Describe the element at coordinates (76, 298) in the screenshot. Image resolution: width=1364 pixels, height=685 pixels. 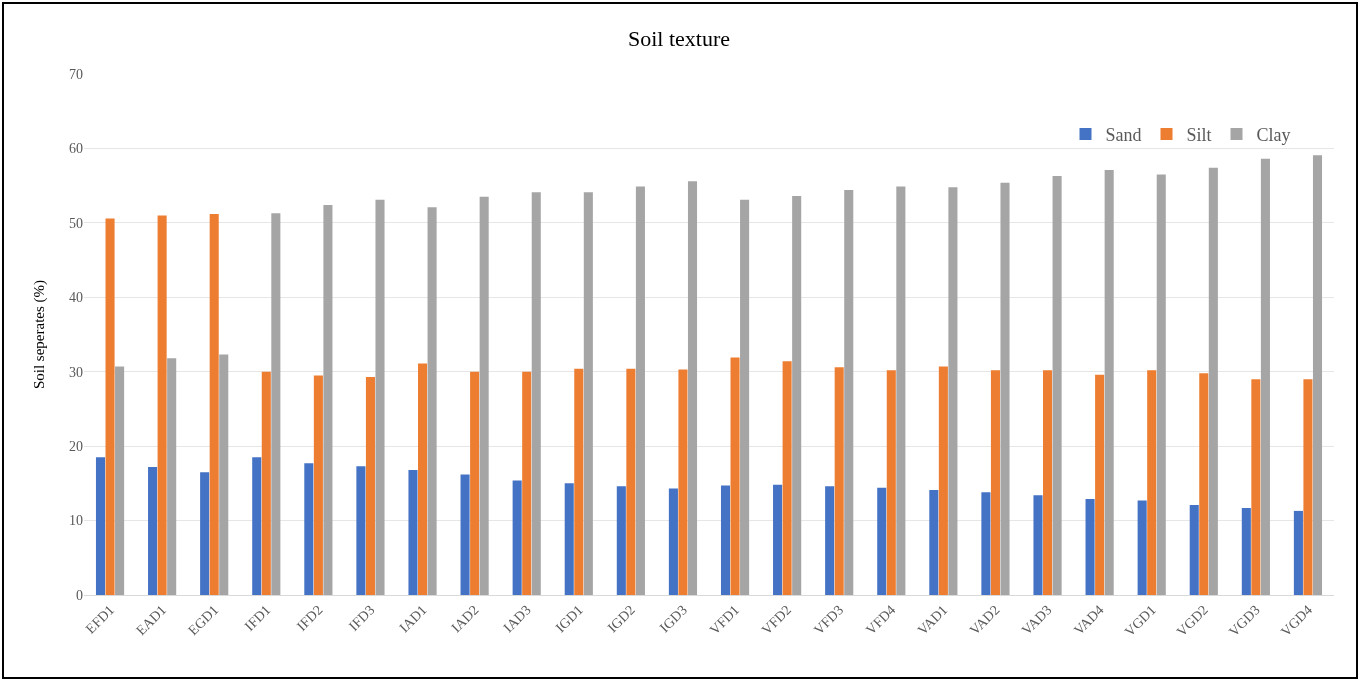
I see `y-tick-label: 40` at that location.